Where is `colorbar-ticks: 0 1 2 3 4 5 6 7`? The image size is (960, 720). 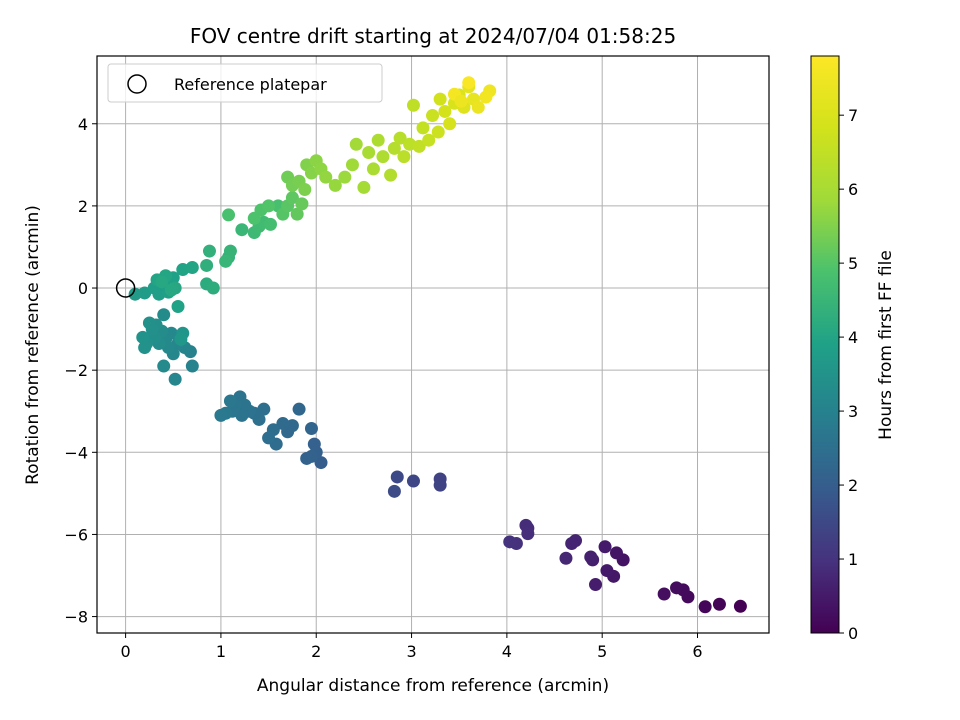
colorbar-ticks: 0 1 2 3 4 5 6 7 is located at coordinates (848, 374).